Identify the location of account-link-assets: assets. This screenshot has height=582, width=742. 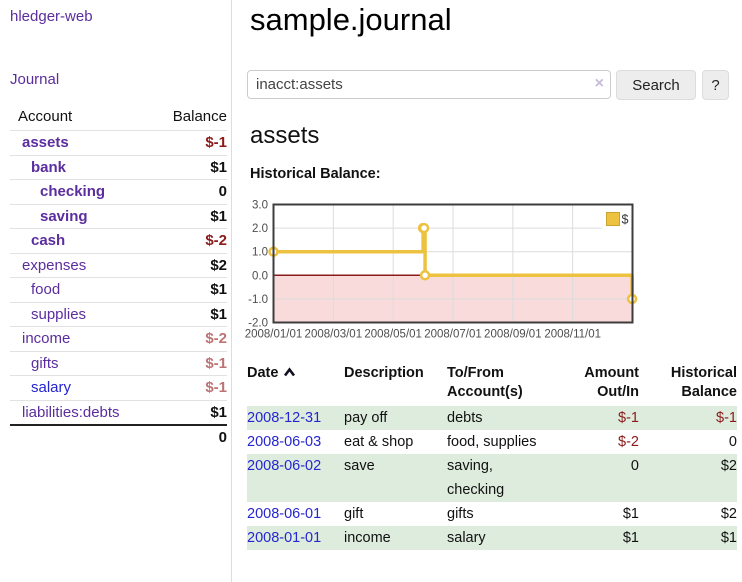
(45, 142).